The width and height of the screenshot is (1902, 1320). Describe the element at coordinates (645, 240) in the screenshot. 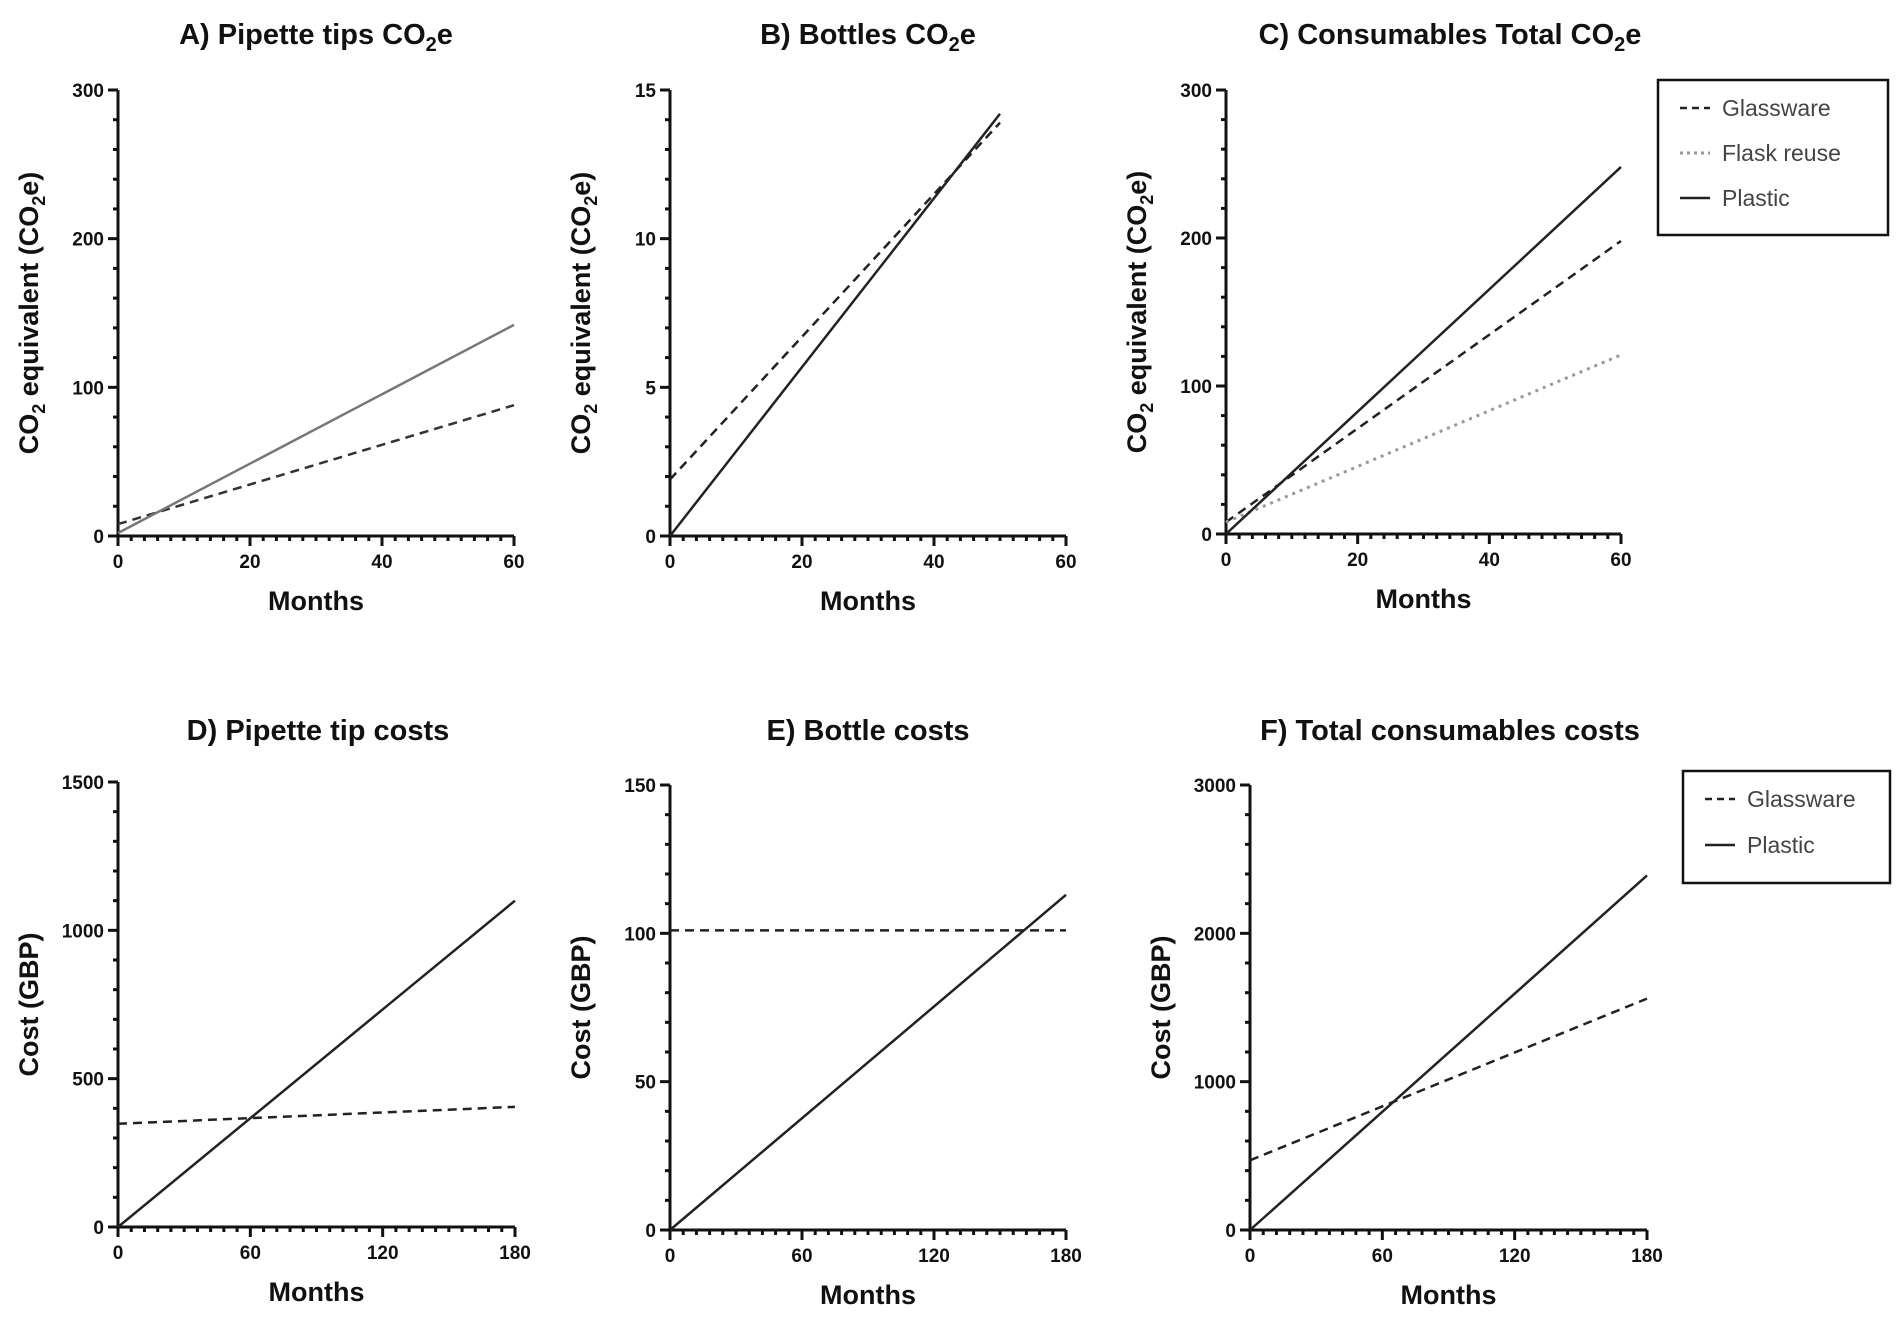

I see `y-tick-label: 10` at that location.